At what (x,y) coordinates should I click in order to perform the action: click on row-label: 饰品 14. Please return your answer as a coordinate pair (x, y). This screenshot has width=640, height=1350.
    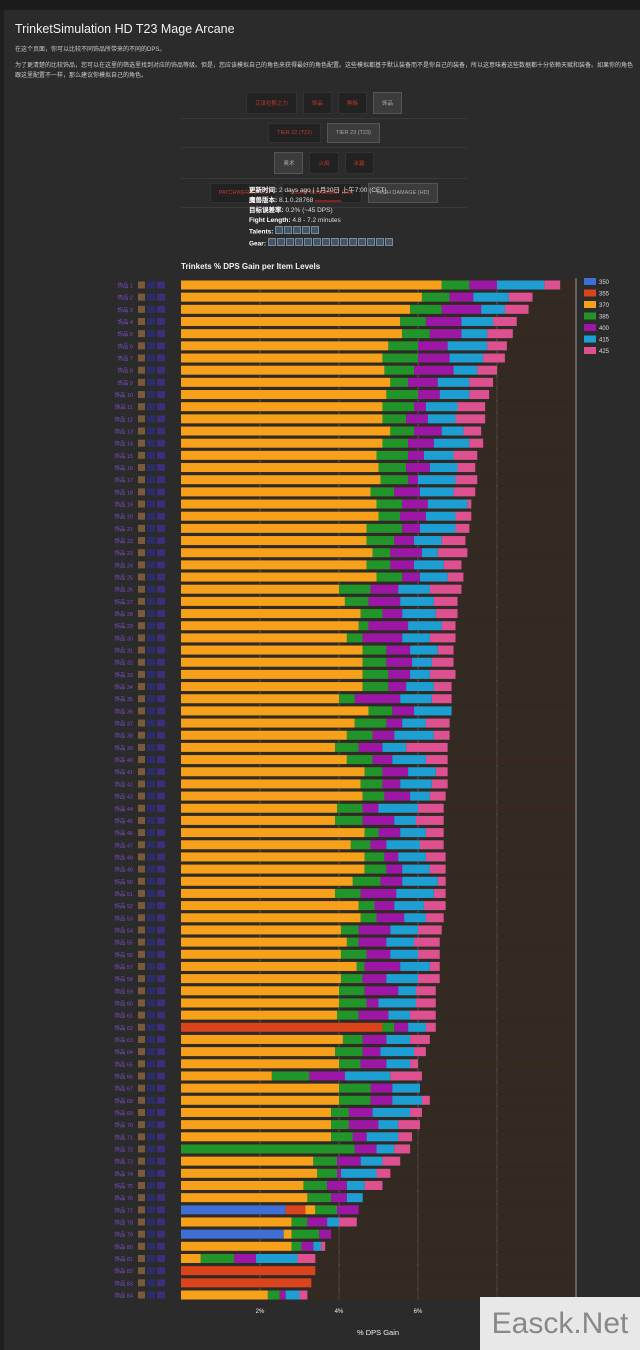
    Looking at the image, I should click on (123, 444).